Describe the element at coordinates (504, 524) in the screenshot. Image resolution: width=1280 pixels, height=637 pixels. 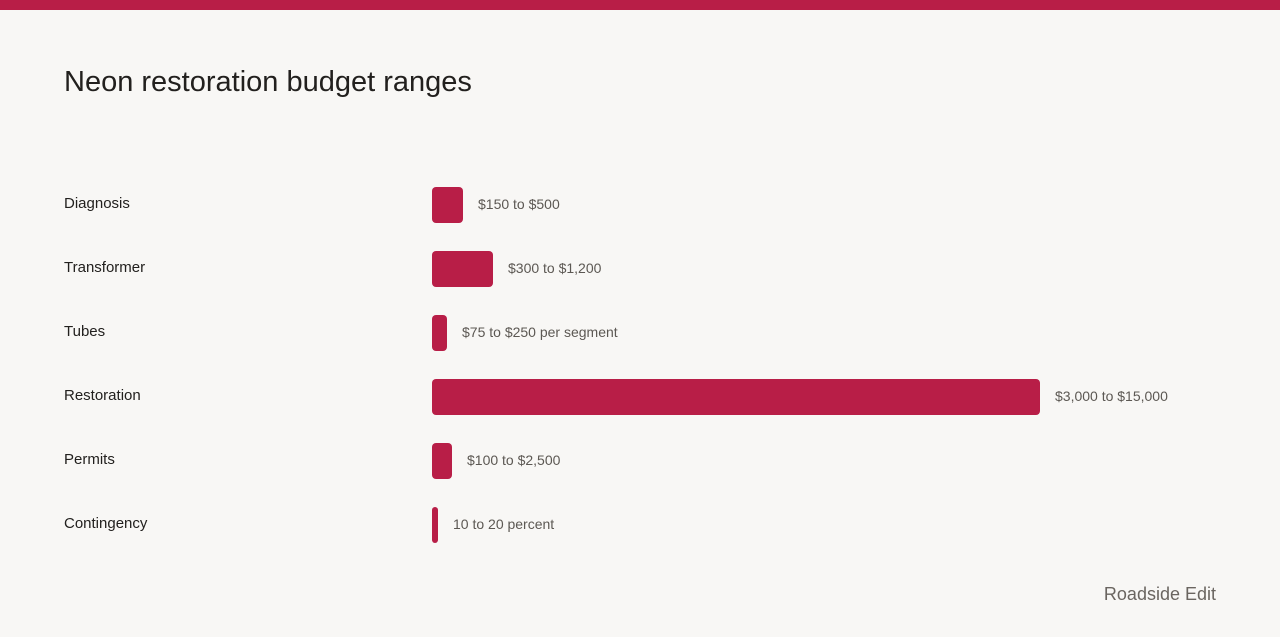
I see `value-label: 10 to 20 percent` at that location.